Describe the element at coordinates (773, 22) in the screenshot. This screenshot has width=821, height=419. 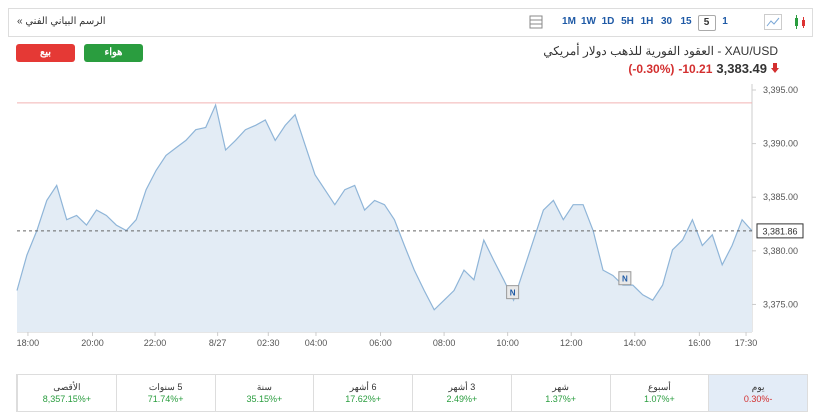
I see `line-chart-icon` at that location.